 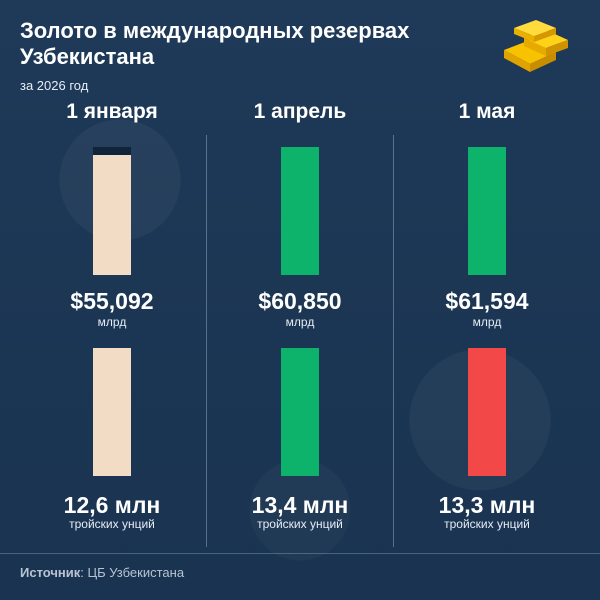 I want to click on period-label: 1 мая, so click(x=487, y=111).